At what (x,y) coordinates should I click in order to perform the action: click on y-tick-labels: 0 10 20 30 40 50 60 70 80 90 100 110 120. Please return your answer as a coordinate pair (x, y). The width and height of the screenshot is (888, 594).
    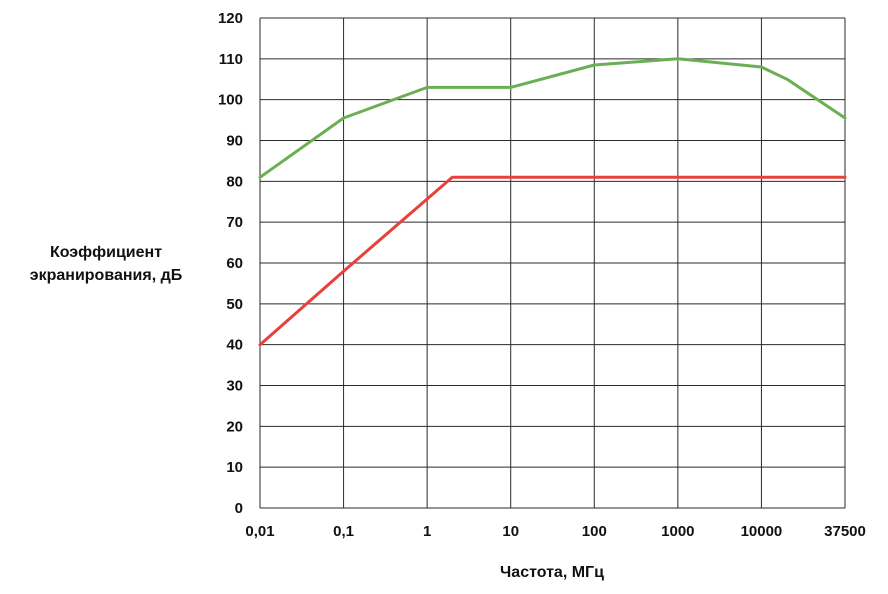
    Looking at the image, I should click on (230, 263).